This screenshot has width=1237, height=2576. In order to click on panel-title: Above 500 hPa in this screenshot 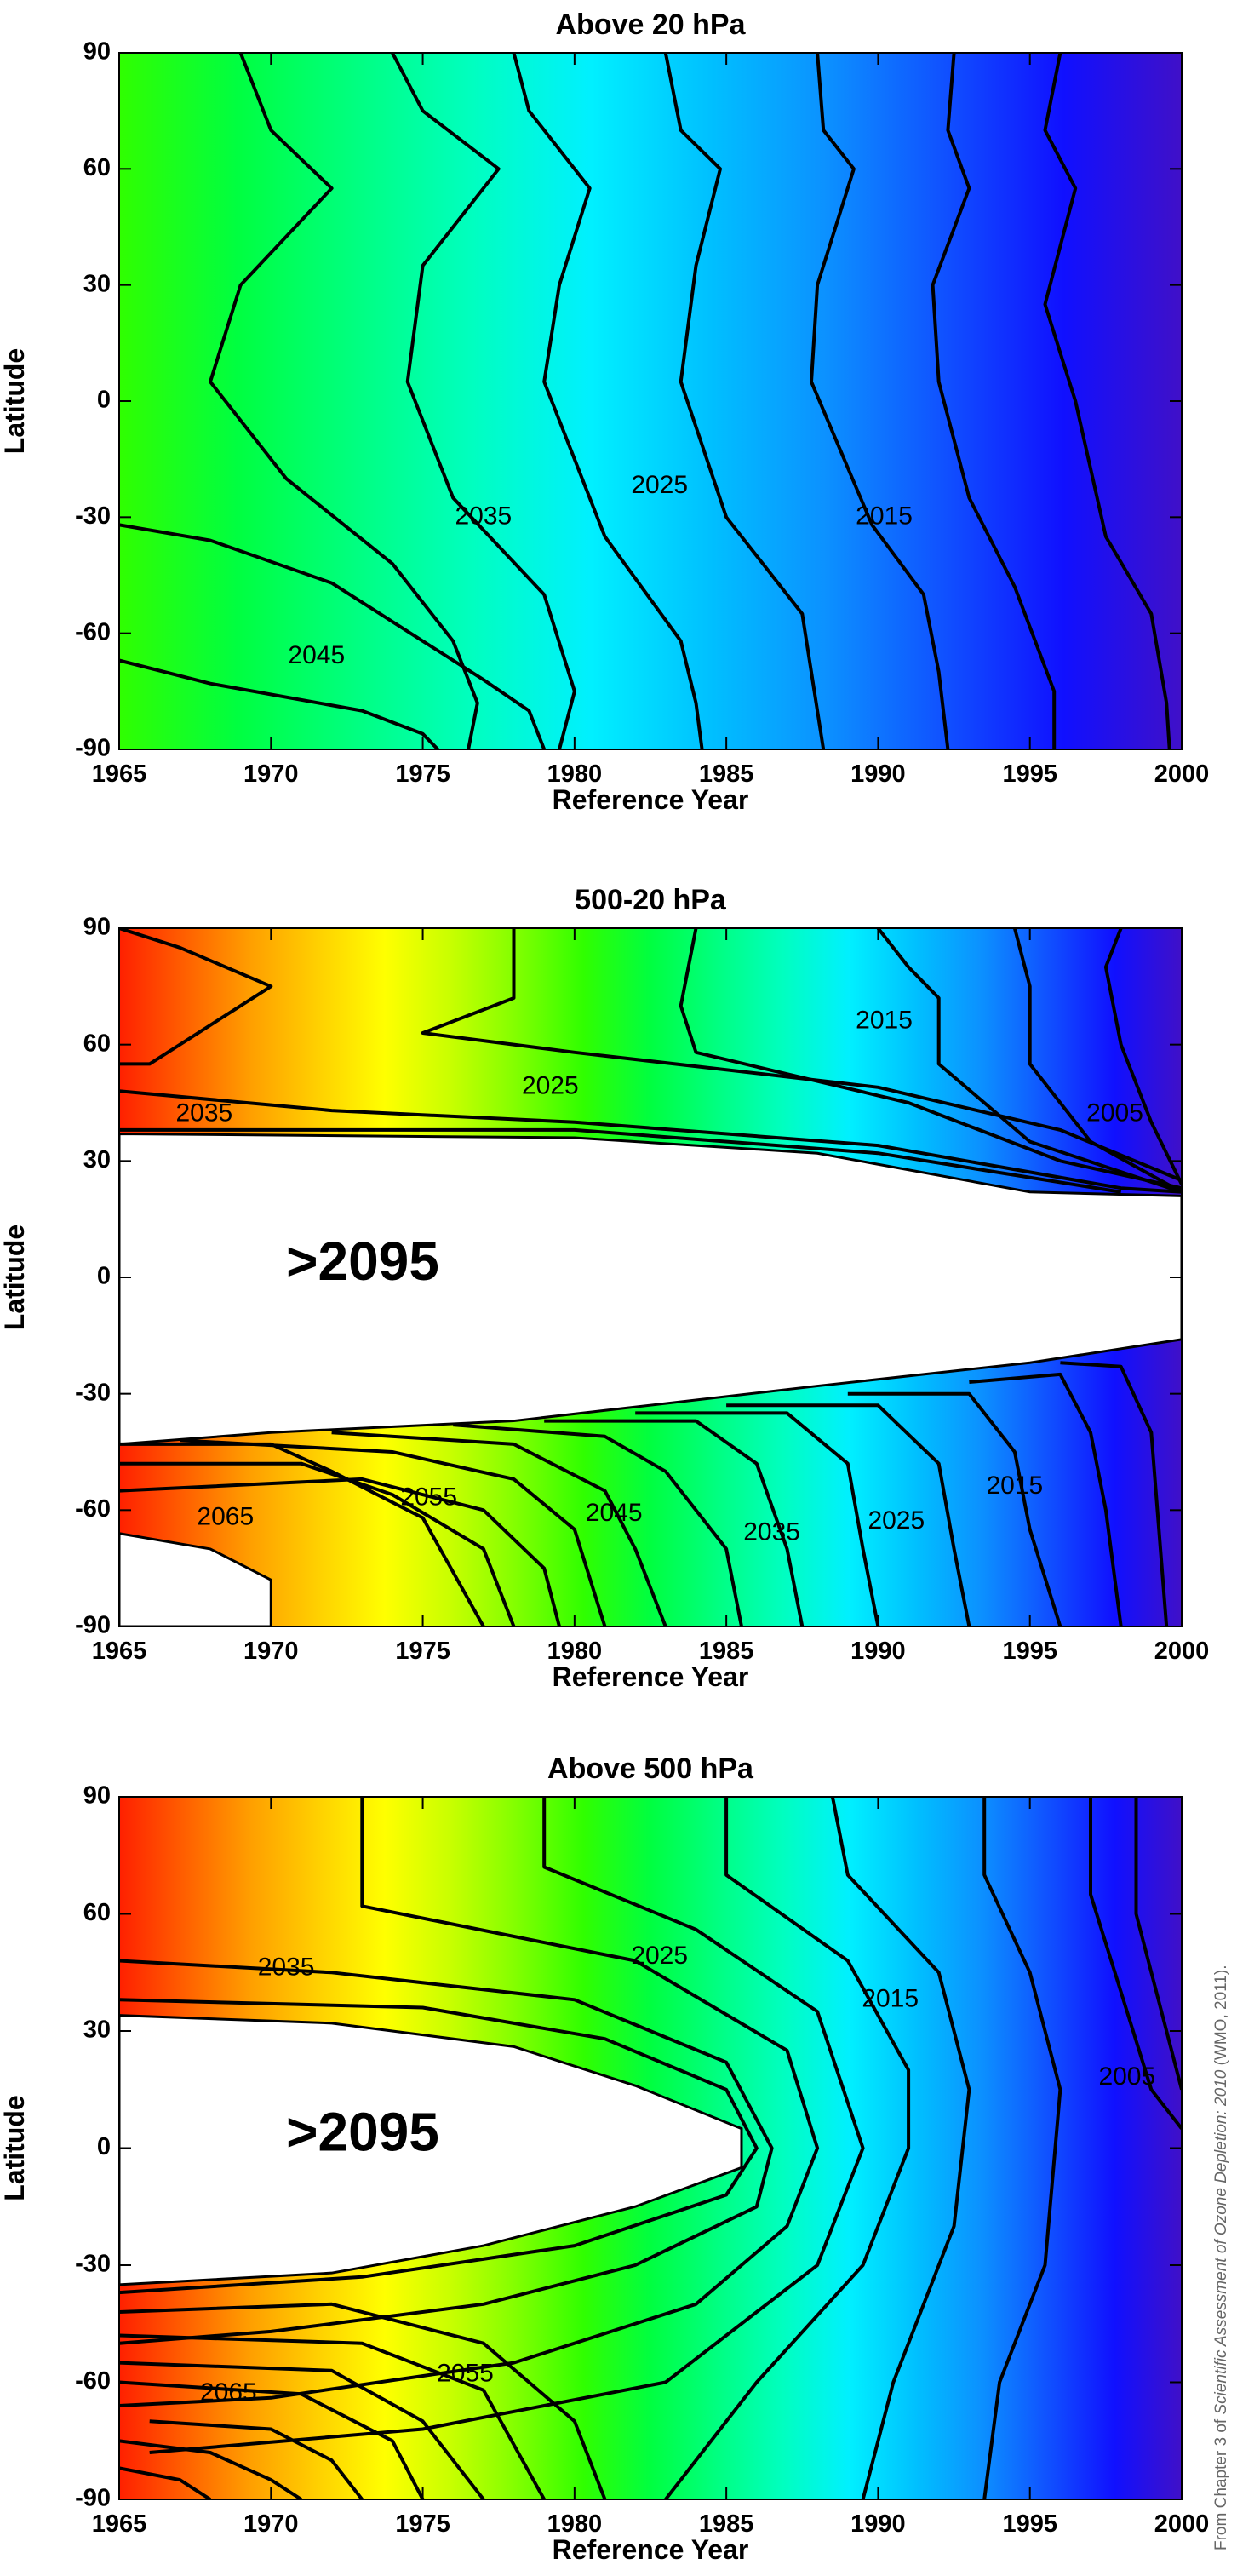, I will do `click(650, 1769)`.